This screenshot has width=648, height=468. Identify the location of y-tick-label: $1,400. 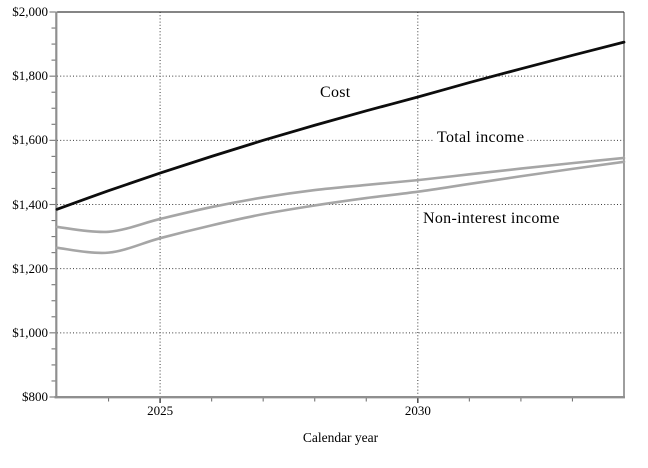
(30, 204).